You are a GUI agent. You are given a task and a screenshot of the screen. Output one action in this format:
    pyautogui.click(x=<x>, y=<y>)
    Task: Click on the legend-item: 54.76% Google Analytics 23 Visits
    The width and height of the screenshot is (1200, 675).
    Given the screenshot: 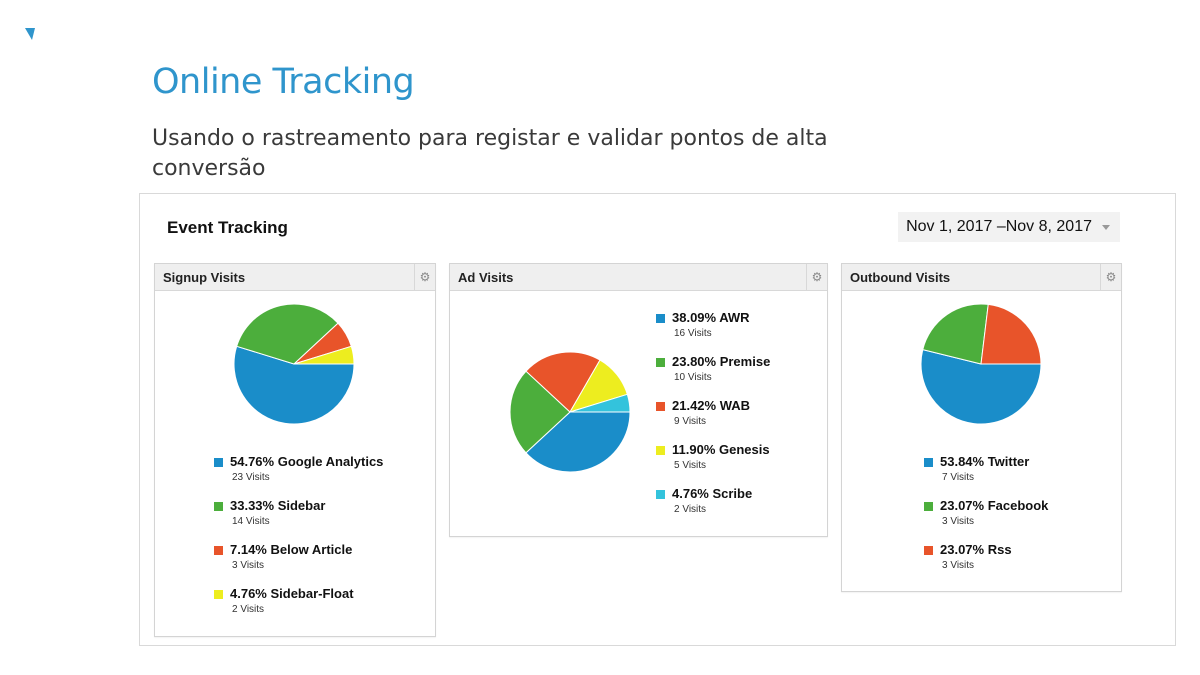 What is the action you would take?
    pyautogui.click(x=298, y=476)
    